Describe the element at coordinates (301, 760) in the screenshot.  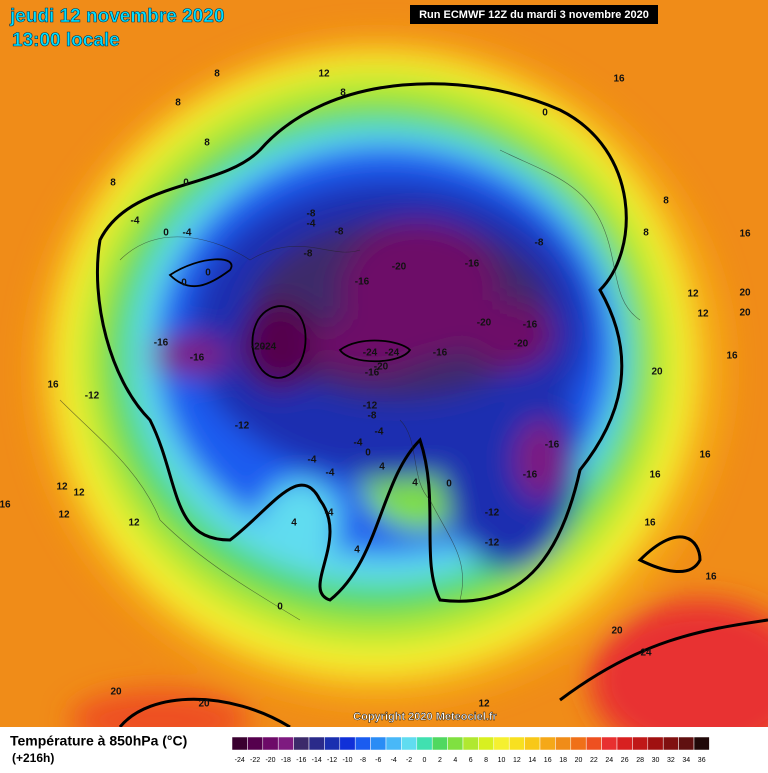
I see `colorbar-label: -16` at that location.